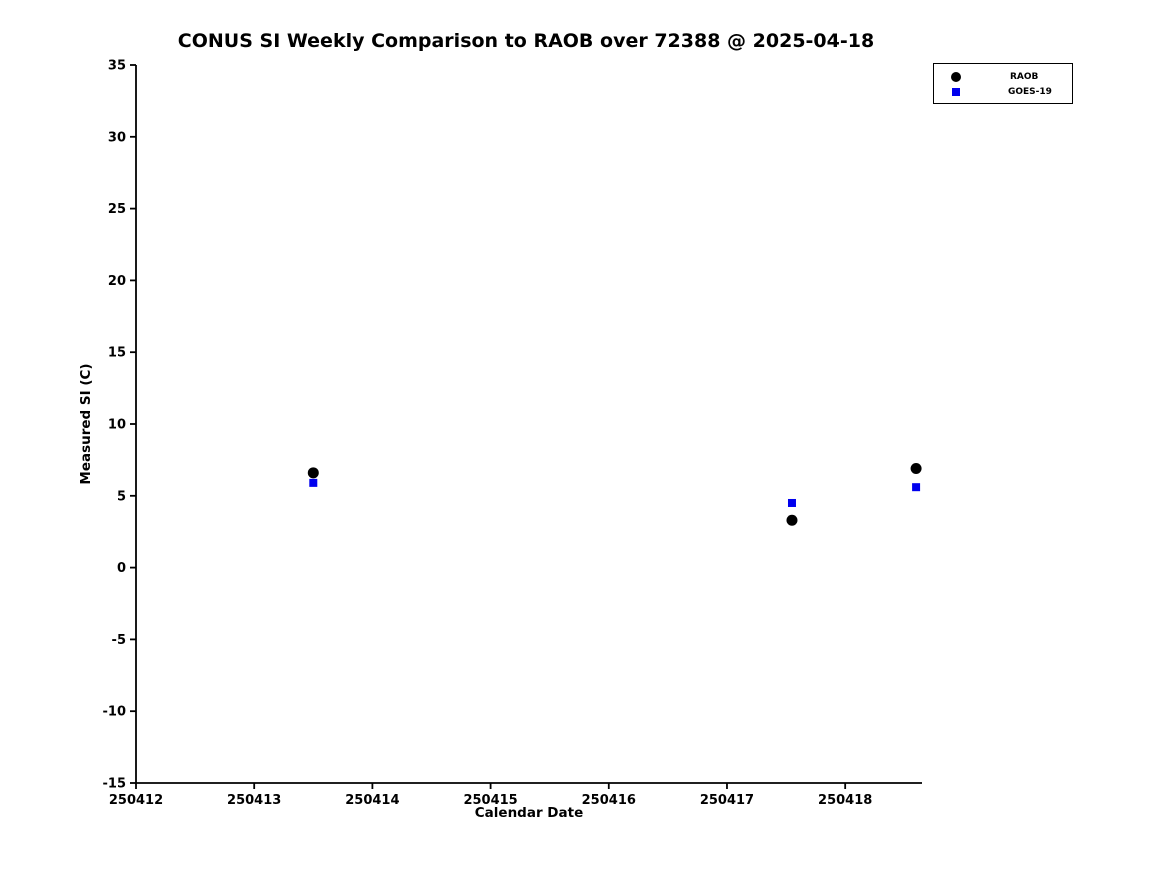 The height and width of the screenshot is (875, 1167). What do you see at coordinates (254, 800) in the screenshot?
I see `x-tick-label: 250413` at bounding box center [254, 800].